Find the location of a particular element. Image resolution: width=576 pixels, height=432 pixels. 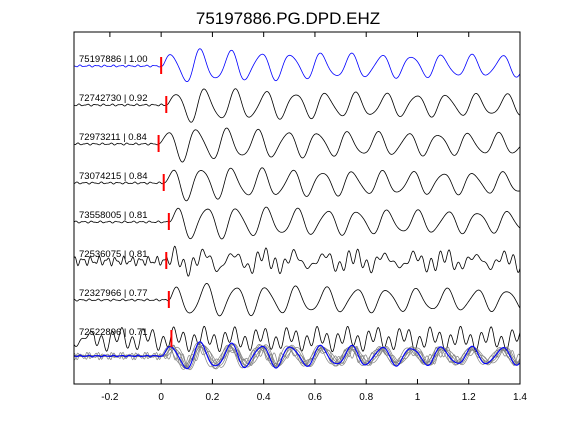

stack-group is located at coordinates (297, 356).